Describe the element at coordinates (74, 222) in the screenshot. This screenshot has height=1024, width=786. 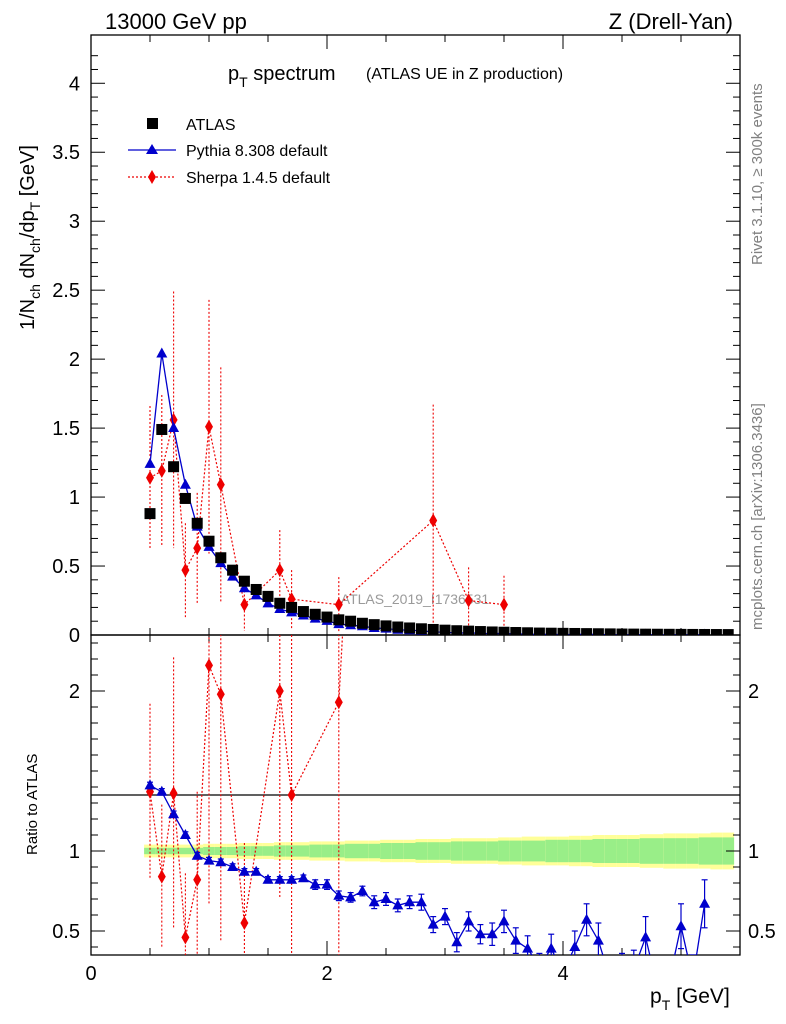
I see `y-tick-label: 3` at that location.